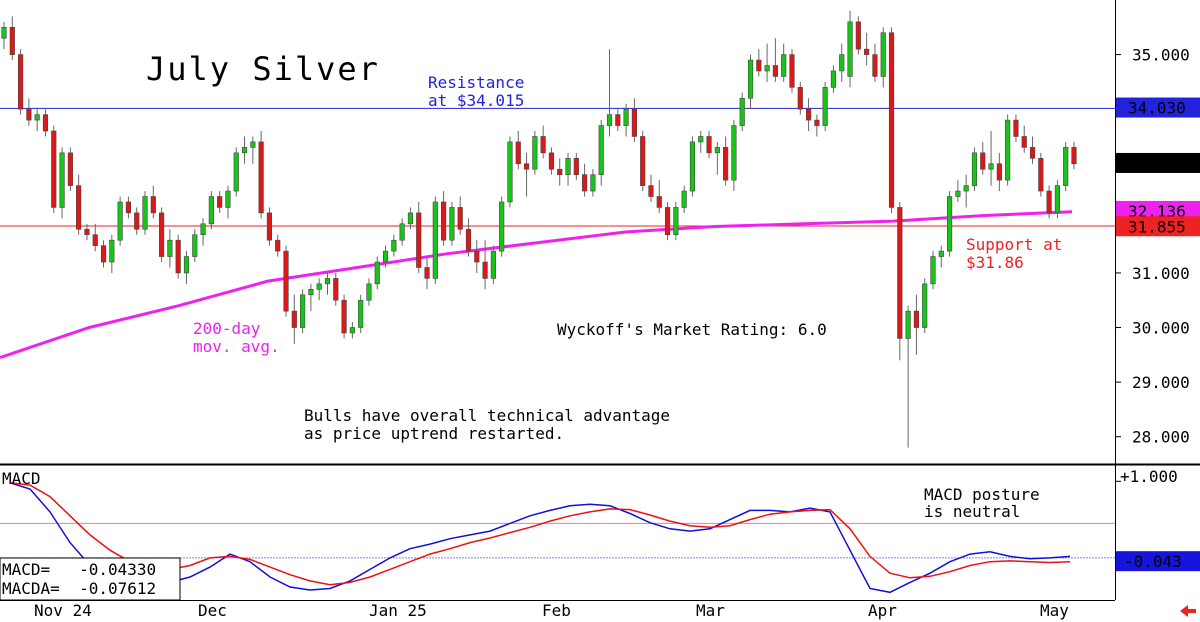 The width and height of the screenshot is (1200, 622). What do you see at coordinates (1188, 611) in the screenshot?
I see `back-arrow-icon` at bounding box center [1188, 611].